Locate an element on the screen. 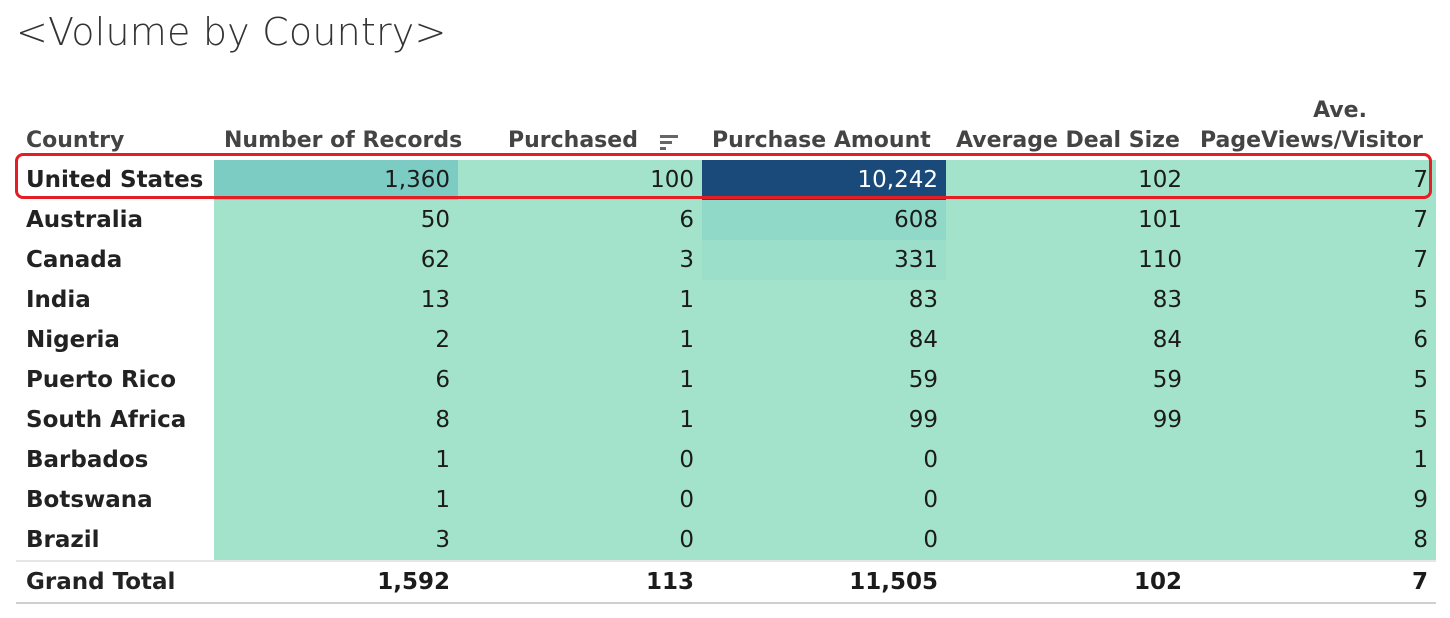 Image resolution: width=1450 pixels, height=618 pixels. cell-records: 2 is located at coordinates (336, 340).